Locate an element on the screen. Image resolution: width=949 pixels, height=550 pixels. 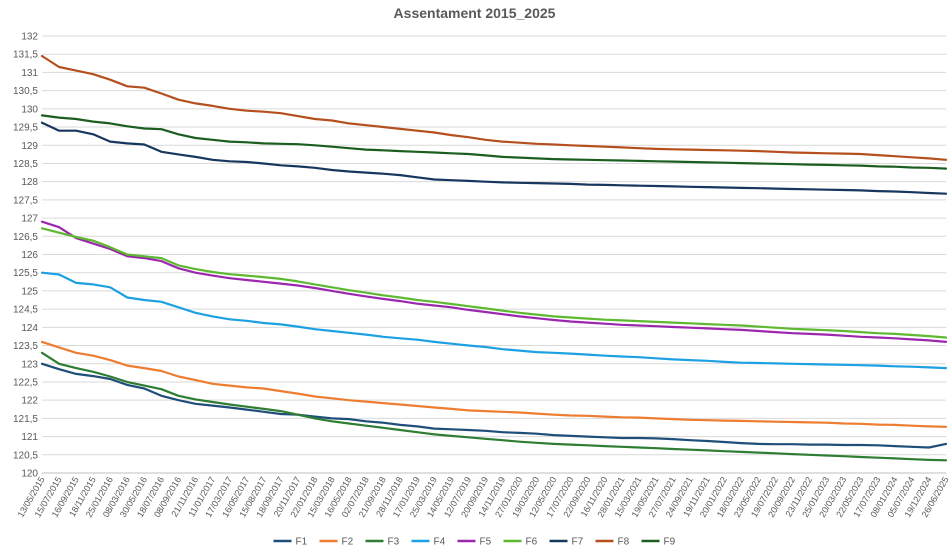
y-tick-label: 120 is located at coordinates (29, 474).